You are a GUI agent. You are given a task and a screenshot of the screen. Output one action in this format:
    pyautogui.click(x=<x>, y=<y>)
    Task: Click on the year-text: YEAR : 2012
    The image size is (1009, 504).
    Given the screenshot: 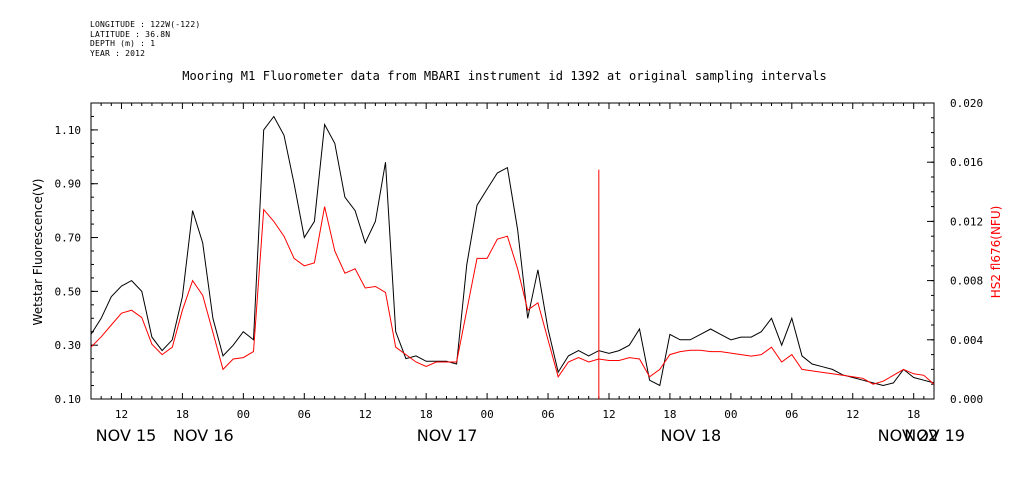 What is the action you would take?
    pyautogui.click(x=118, y=53)
    